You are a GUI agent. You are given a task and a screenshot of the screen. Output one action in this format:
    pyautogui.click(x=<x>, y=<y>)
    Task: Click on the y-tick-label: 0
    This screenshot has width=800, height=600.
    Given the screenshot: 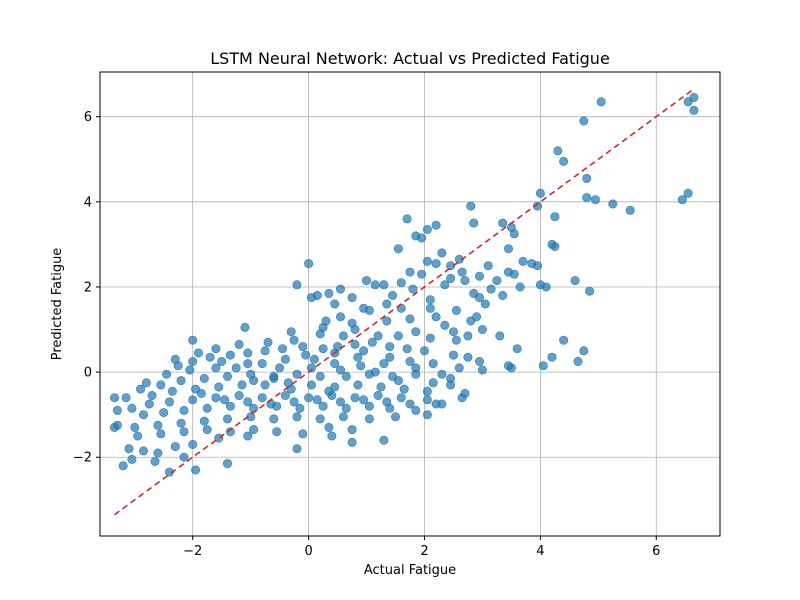 What is the action you would take?
    pyautogui.click(x=88, y=373)
    